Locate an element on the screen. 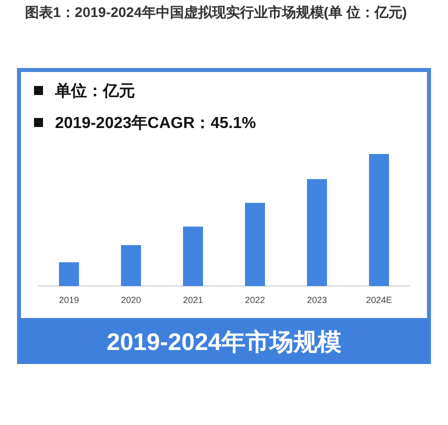  chart-title: 图表1：2019-2024年中国虚拟现实行业市场规模(单 位：亿元) is located at coordinates (216, 12).